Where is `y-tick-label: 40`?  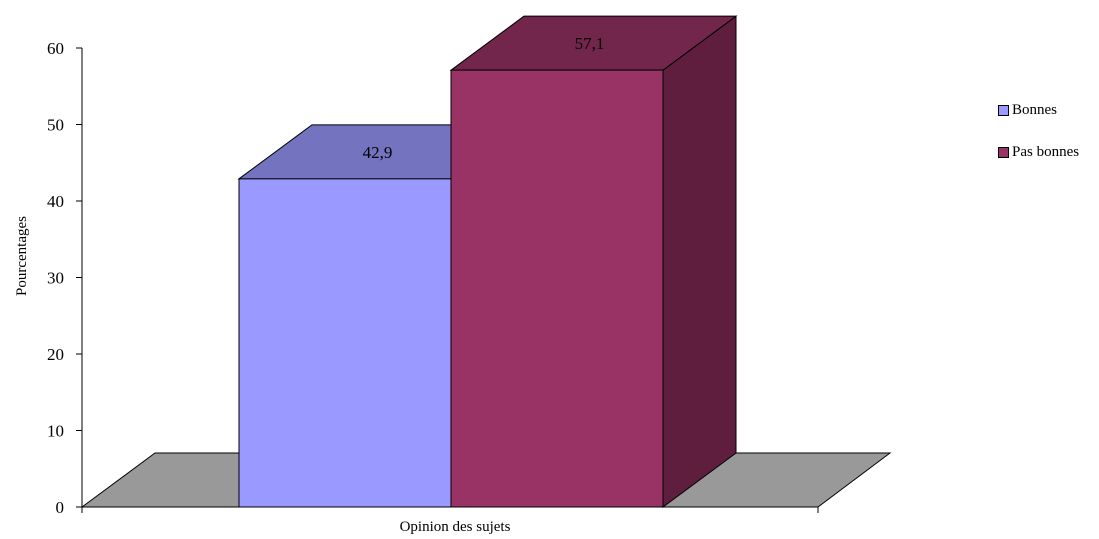
y-tick-label: 40 is located at coordinates (55, 201).